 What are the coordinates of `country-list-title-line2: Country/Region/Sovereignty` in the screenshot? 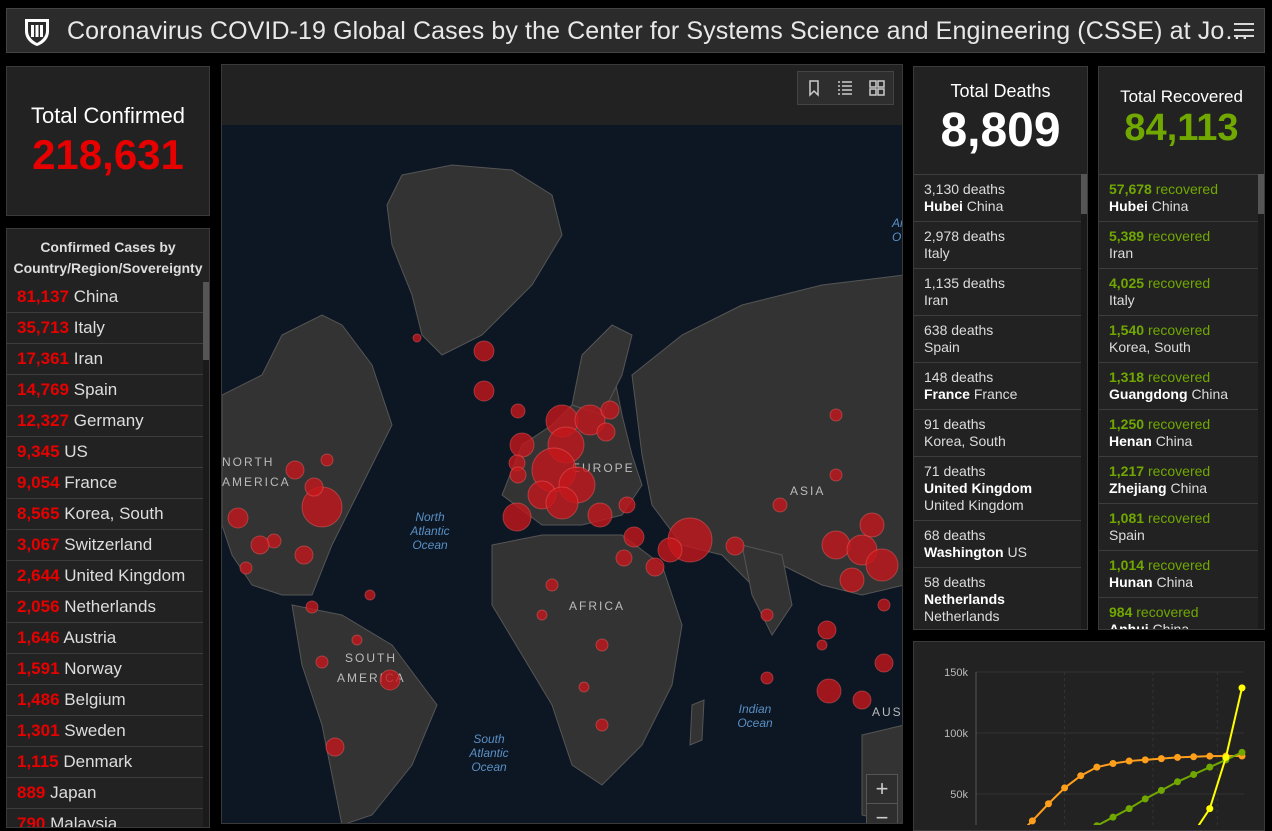 It's located at (108, 268).